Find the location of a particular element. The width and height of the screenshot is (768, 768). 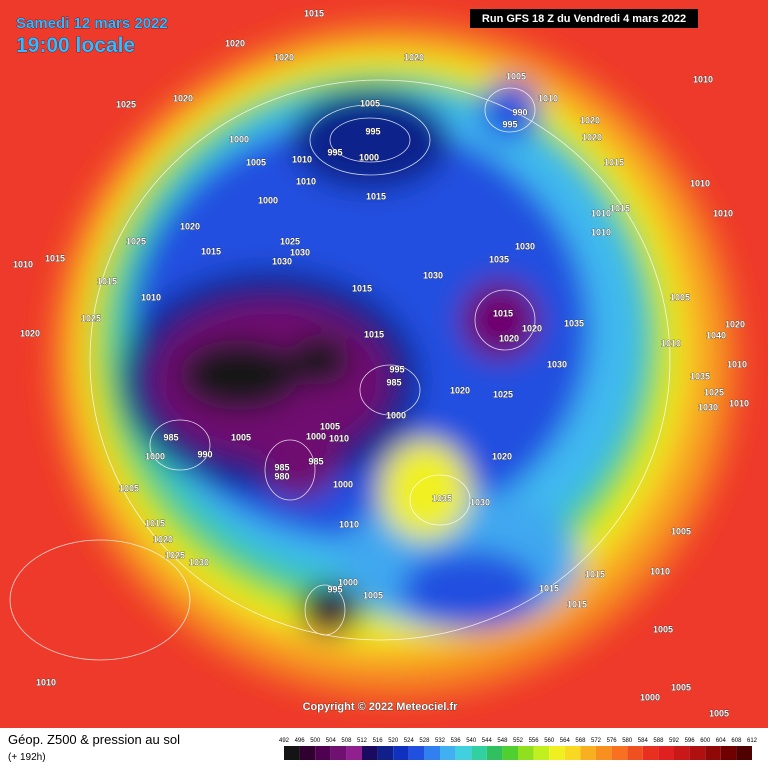

colorbar-label: 508 is located at coordinates (346, 741).